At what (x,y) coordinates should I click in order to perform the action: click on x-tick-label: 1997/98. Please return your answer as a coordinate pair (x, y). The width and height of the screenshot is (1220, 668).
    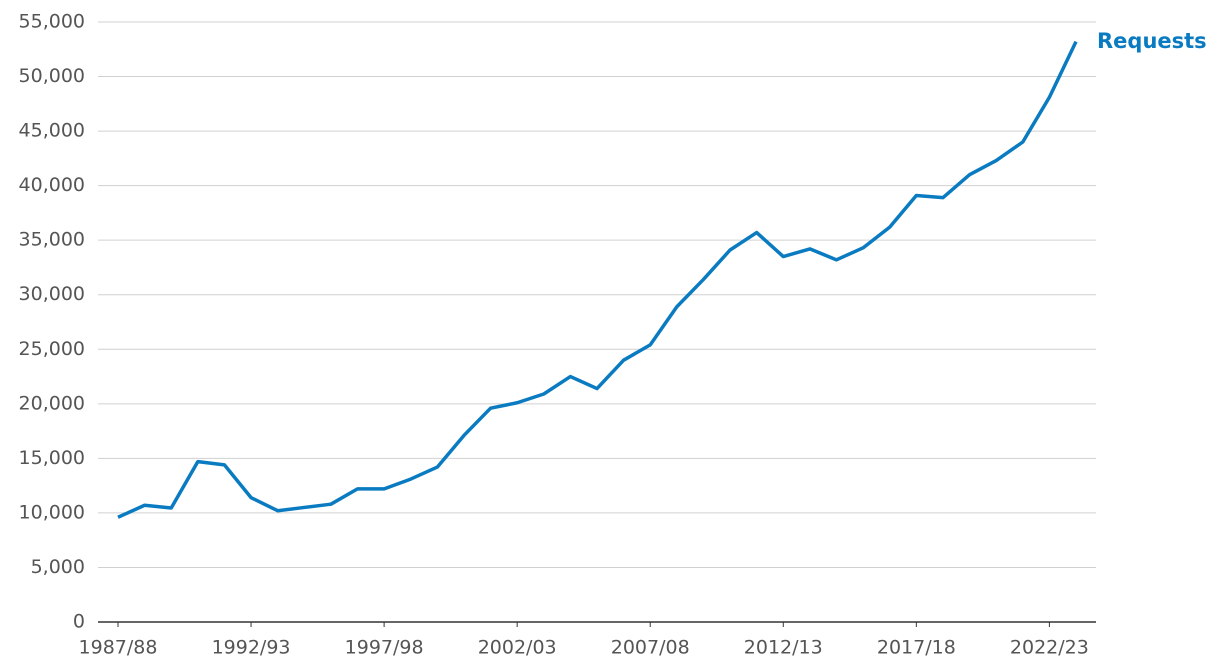
    Looking at the image, I should click on (384, 648).